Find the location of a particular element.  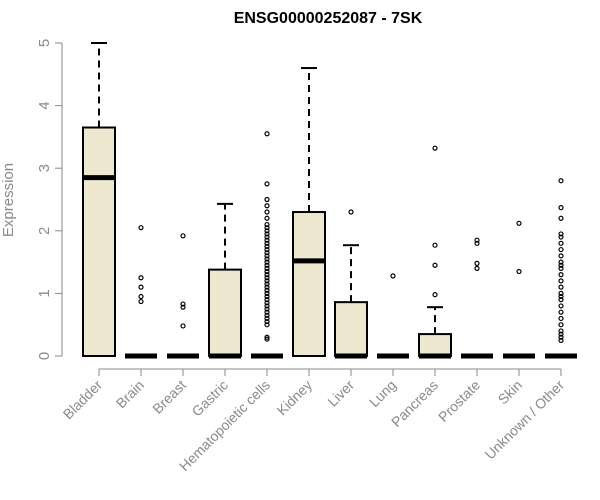

y-axis: 0 1 2 3 4 5 is located at coordinates (49, 199).